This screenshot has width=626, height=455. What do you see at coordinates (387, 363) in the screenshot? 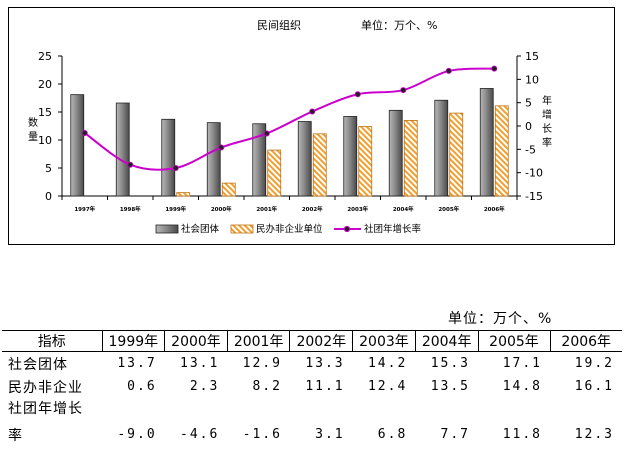
I see `table-cell: 14.2` at bounding box center [387, 363].